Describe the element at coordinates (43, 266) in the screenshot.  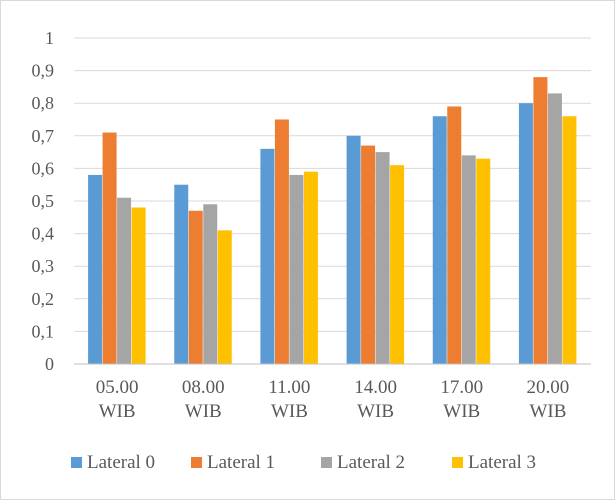
I see `y-tick-label: 0,3` at that location.